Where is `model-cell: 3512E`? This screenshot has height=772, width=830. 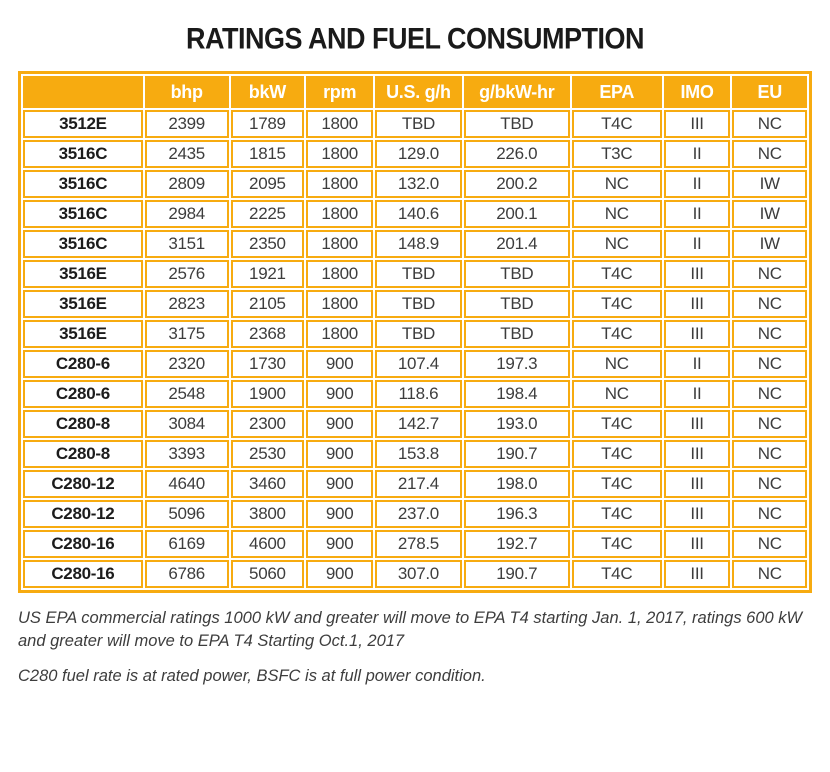 model-cell: 3512E is located at coordinates (83, 124).